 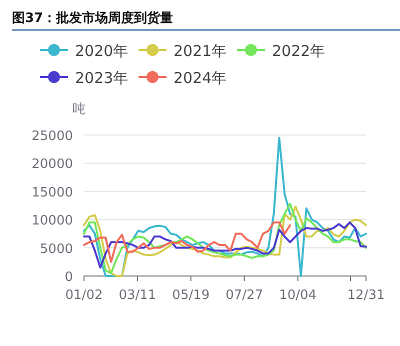 What do you see at coordinates (101, 78) in the screenshot?
I see `legend-label: 2023年` at bounding box center [101, 78].